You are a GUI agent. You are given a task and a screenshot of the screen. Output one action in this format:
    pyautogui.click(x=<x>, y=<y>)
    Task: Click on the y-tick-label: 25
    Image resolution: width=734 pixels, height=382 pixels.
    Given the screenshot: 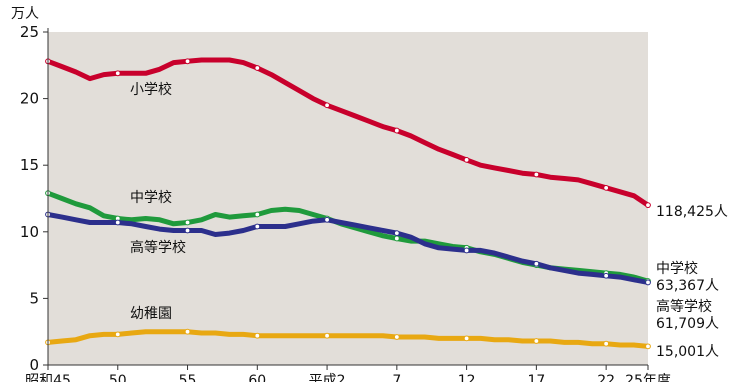 What is the action you would take?
    pyautogui.click(x=29, y=32)
    